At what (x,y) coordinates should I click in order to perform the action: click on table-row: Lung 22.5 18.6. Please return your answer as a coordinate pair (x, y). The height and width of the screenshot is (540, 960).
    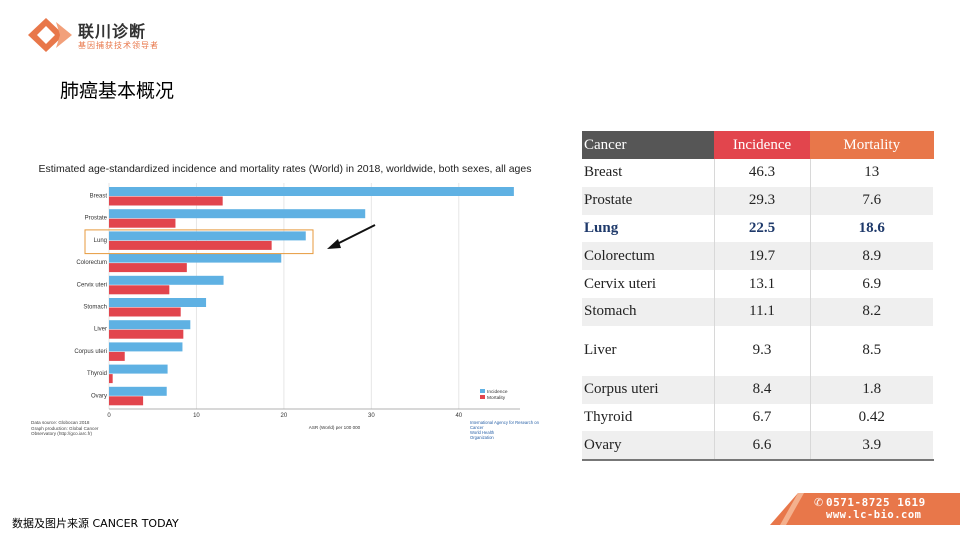
    Looking at the image, I should click on (758, 228).